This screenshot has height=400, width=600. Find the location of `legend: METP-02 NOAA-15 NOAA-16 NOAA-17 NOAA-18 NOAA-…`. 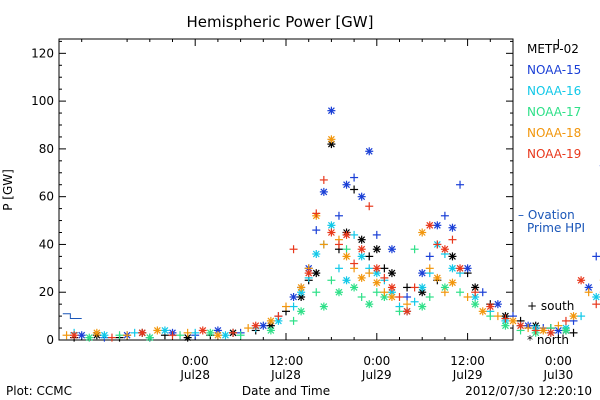

legend: METP-02 NOAA-15 NOAA-16 NOAA-17 NOAA-18 NOAA-… is located at coordinates (554, 101).